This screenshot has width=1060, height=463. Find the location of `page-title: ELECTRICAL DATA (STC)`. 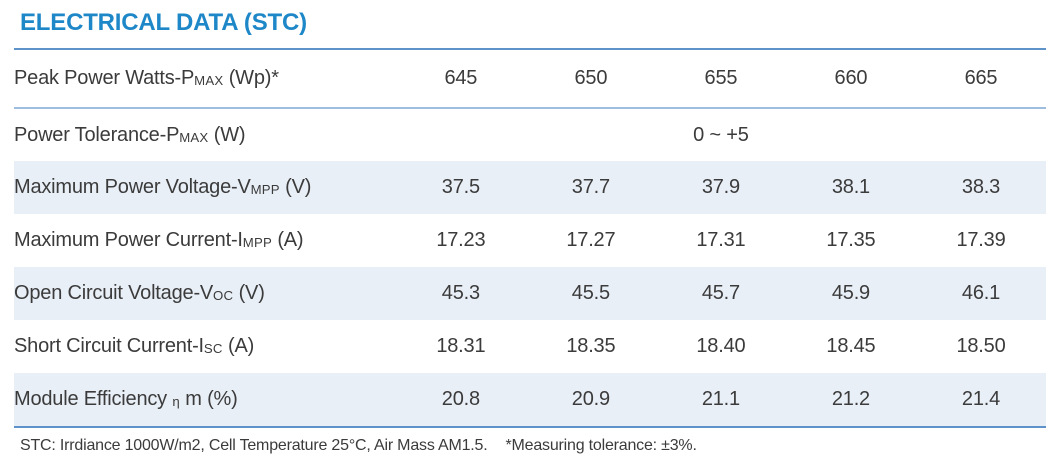

page-title: ELECTRICAL DATA (STC) is located at coordinates (163, 22).